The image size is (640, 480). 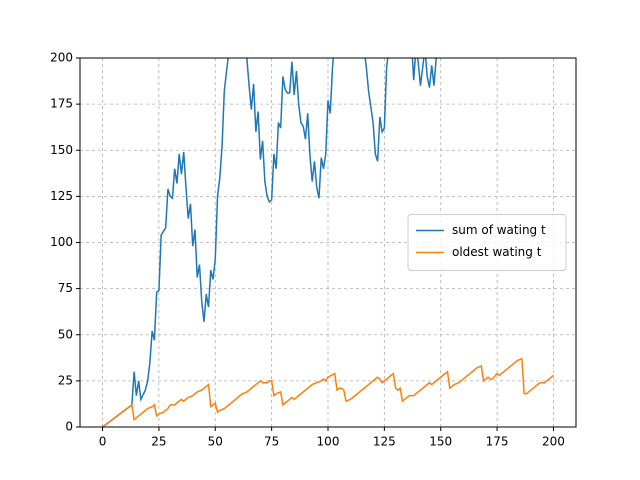 What do you see at coordinates (61, 104) in the screenshot?
I see `y-tick-label: 175` at bounding box center [61, 104].